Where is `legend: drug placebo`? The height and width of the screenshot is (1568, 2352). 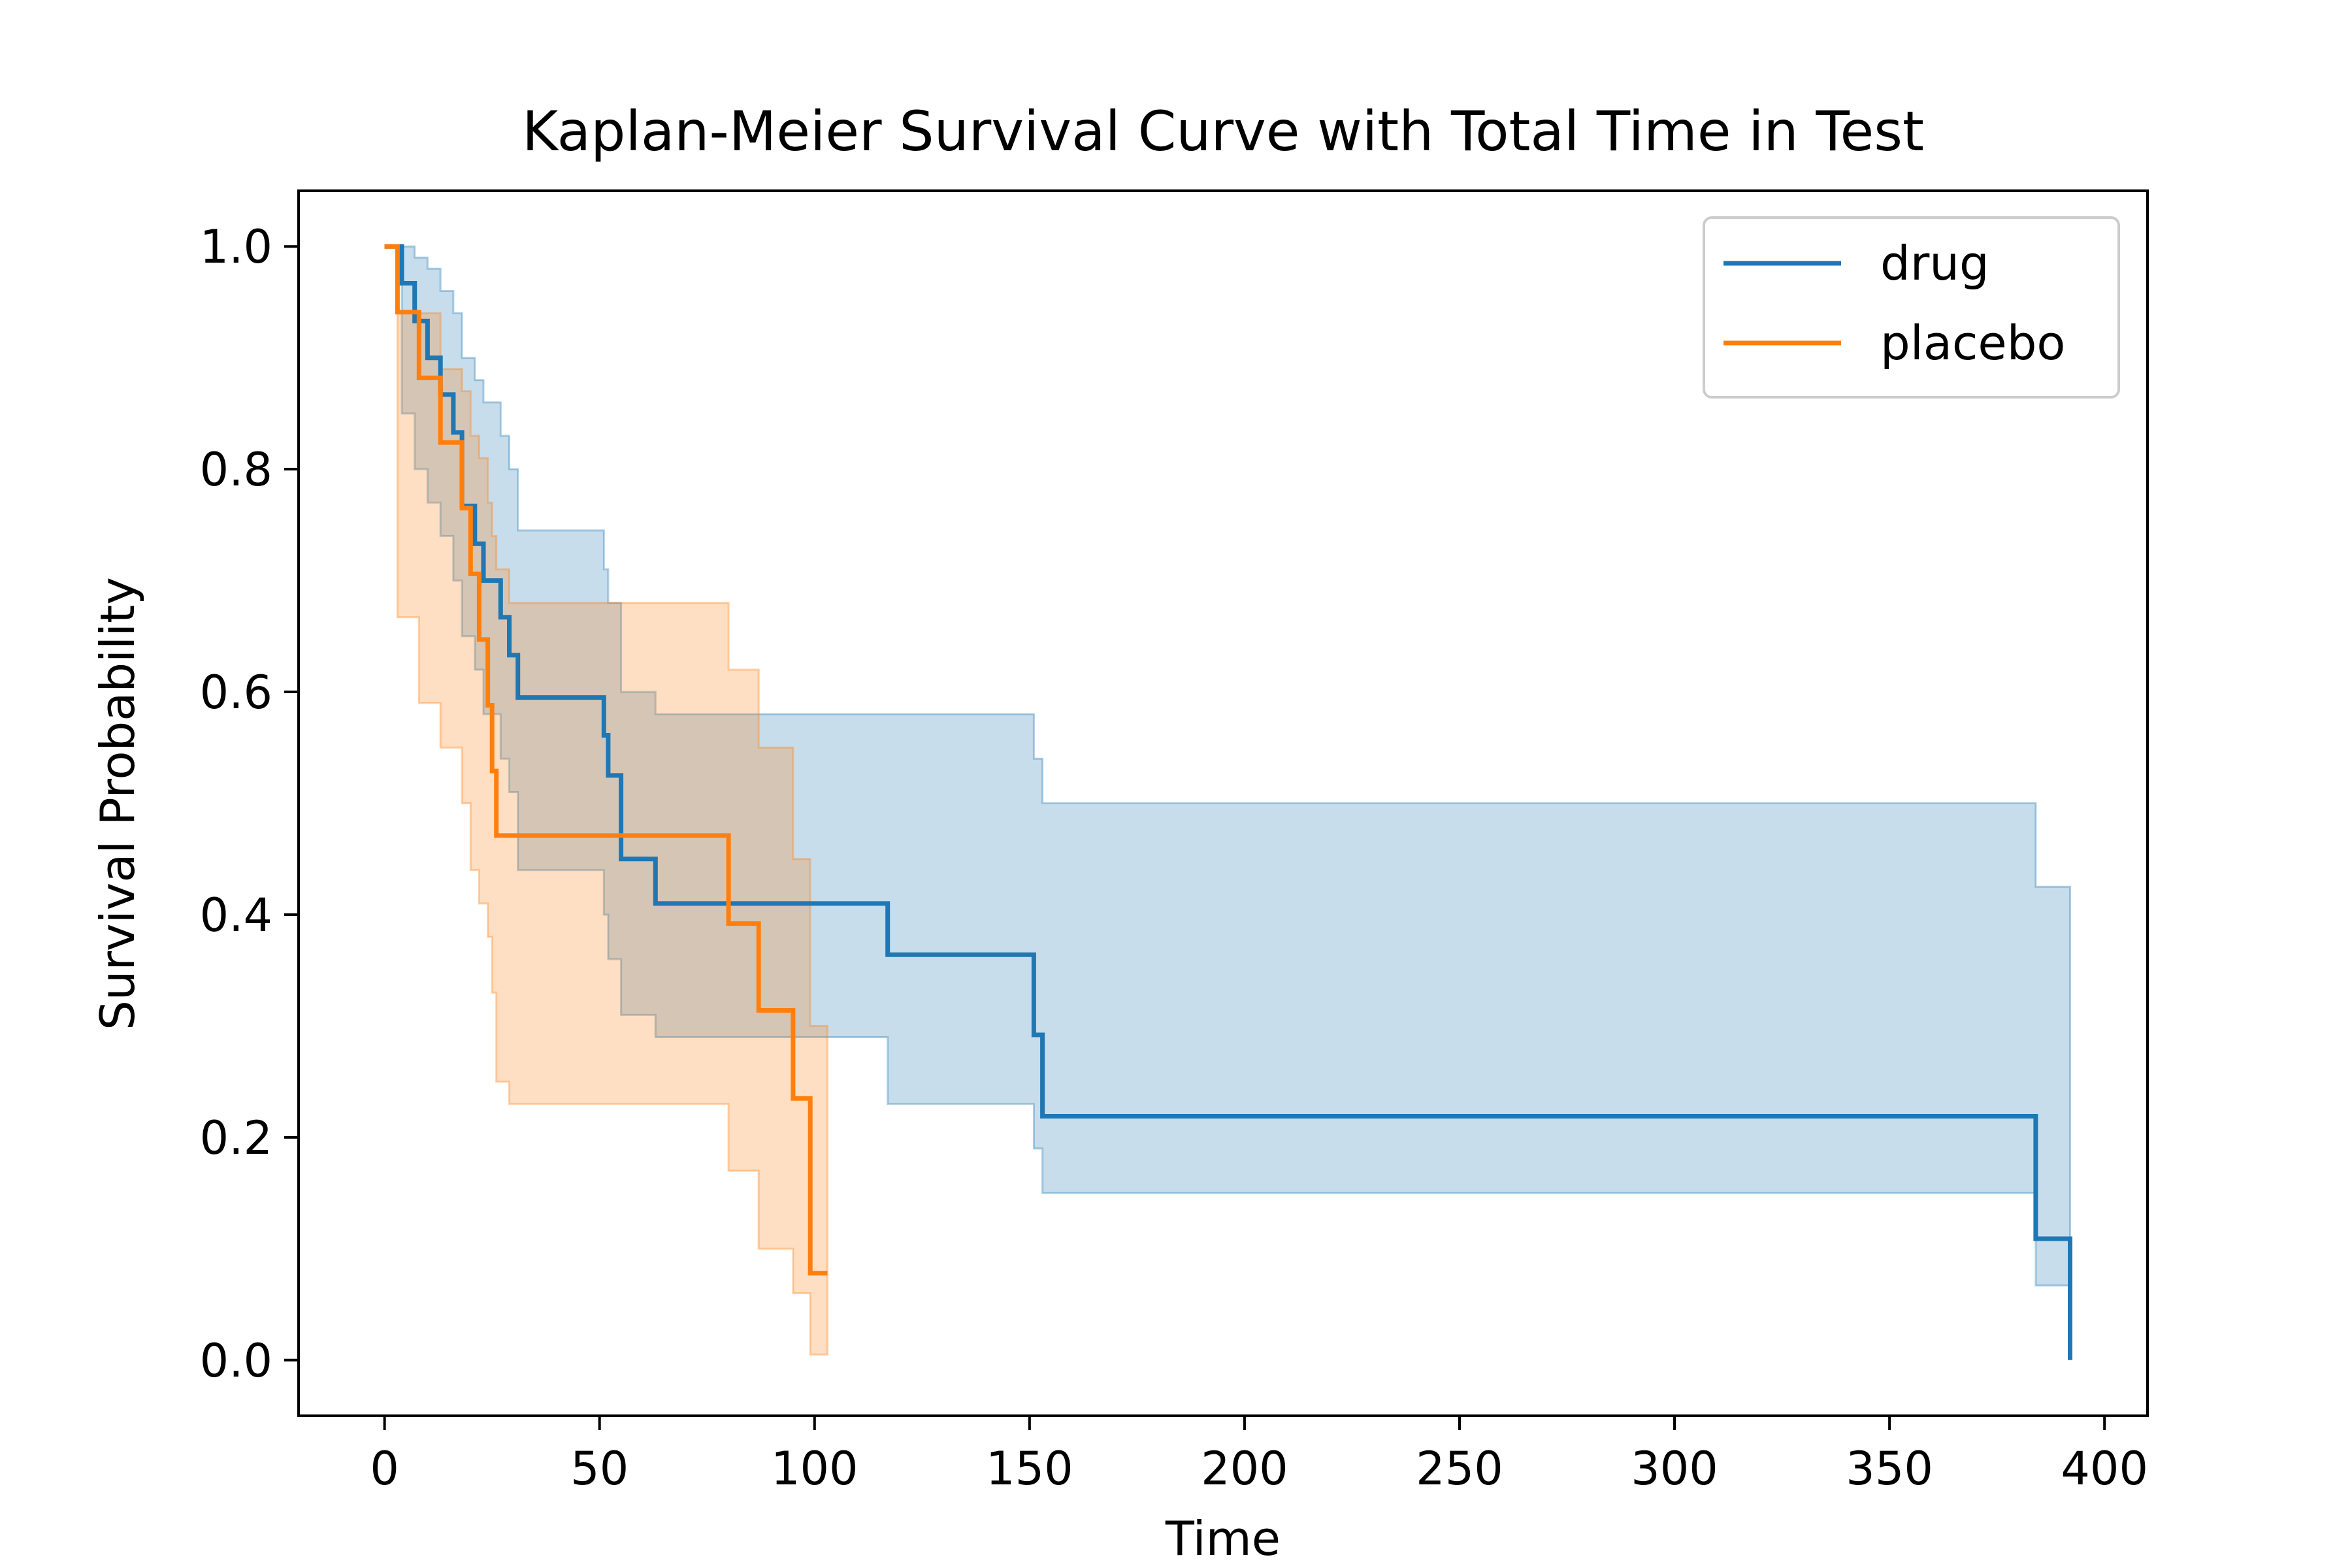 legend: drug placebo is located at coordinates (1911, 307).